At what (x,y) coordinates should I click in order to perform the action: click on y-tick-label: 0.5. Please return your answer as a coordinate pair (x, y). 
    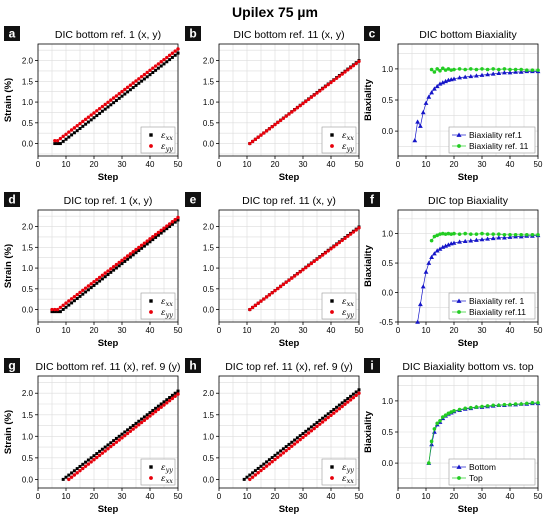
    Looking at the image, I should click on (209, 458).